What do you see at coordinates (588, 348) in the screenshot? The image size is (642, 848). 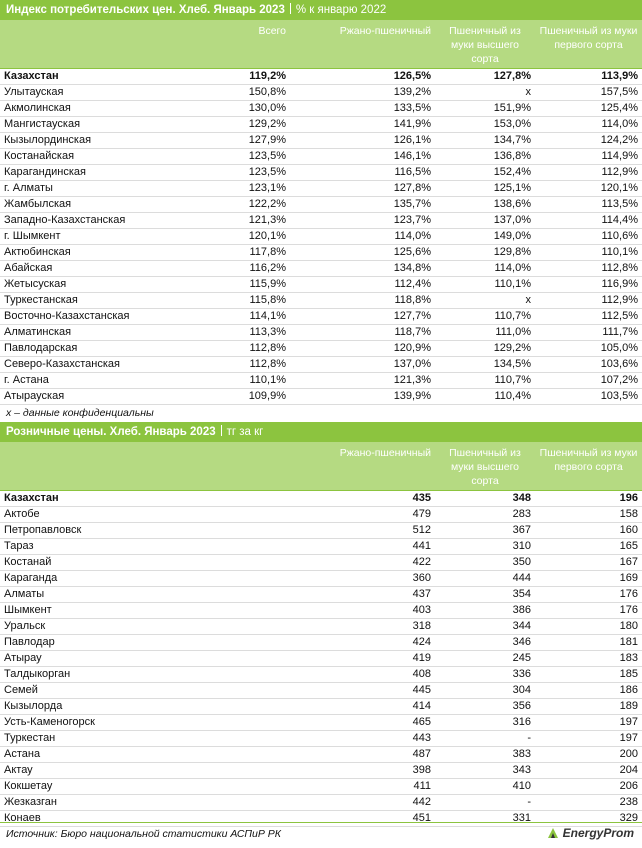 I see `value-cell: 105,0%` at bounding box center [588, 348].